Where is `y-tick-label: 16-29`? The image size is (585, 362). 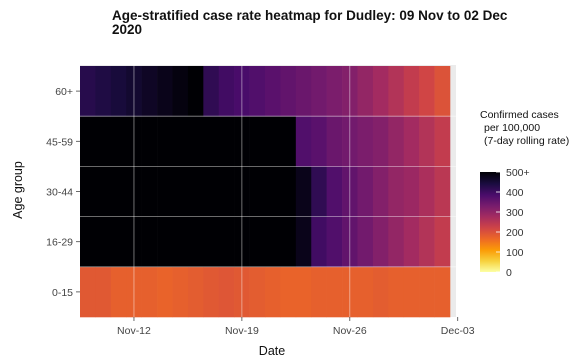 y-tick-label: 16-29 is located at coordinates (59, 243).